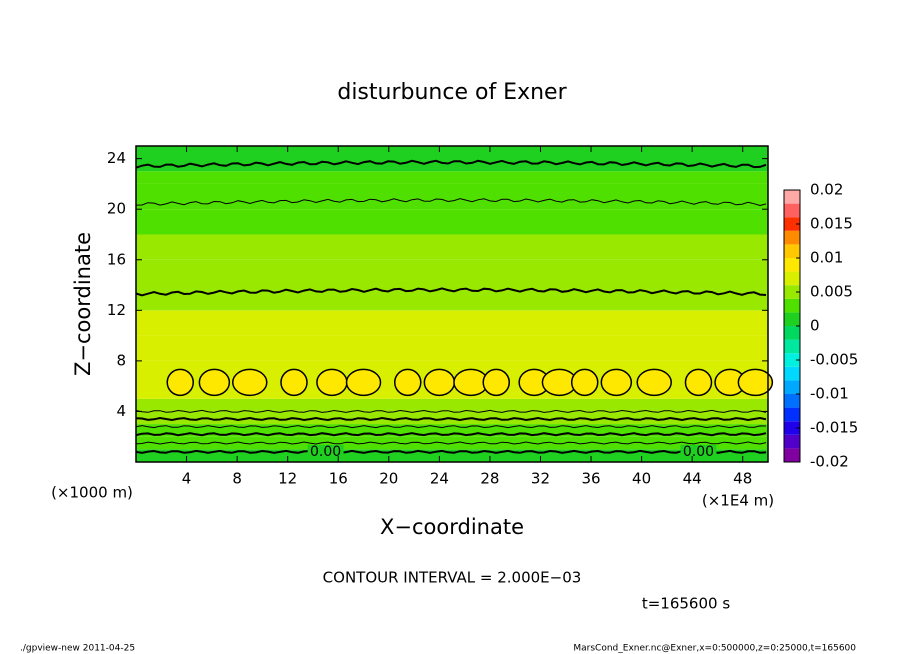 Image resolution: width=904 pixels, height=654 pixels. What do you see at coordinates (338, 479) in the screenshot?
I see `x-tick-label: 16` at bounding box center [338, 479].